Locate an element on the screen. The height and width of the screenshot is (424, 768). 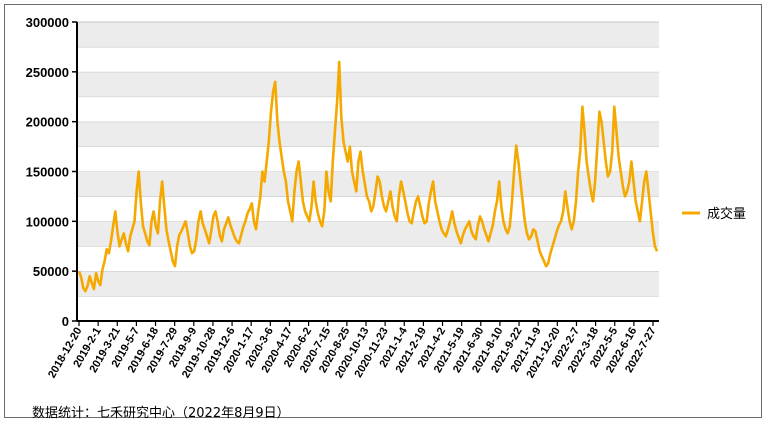
legend: 成交量 is located at coordinates (714, 213).